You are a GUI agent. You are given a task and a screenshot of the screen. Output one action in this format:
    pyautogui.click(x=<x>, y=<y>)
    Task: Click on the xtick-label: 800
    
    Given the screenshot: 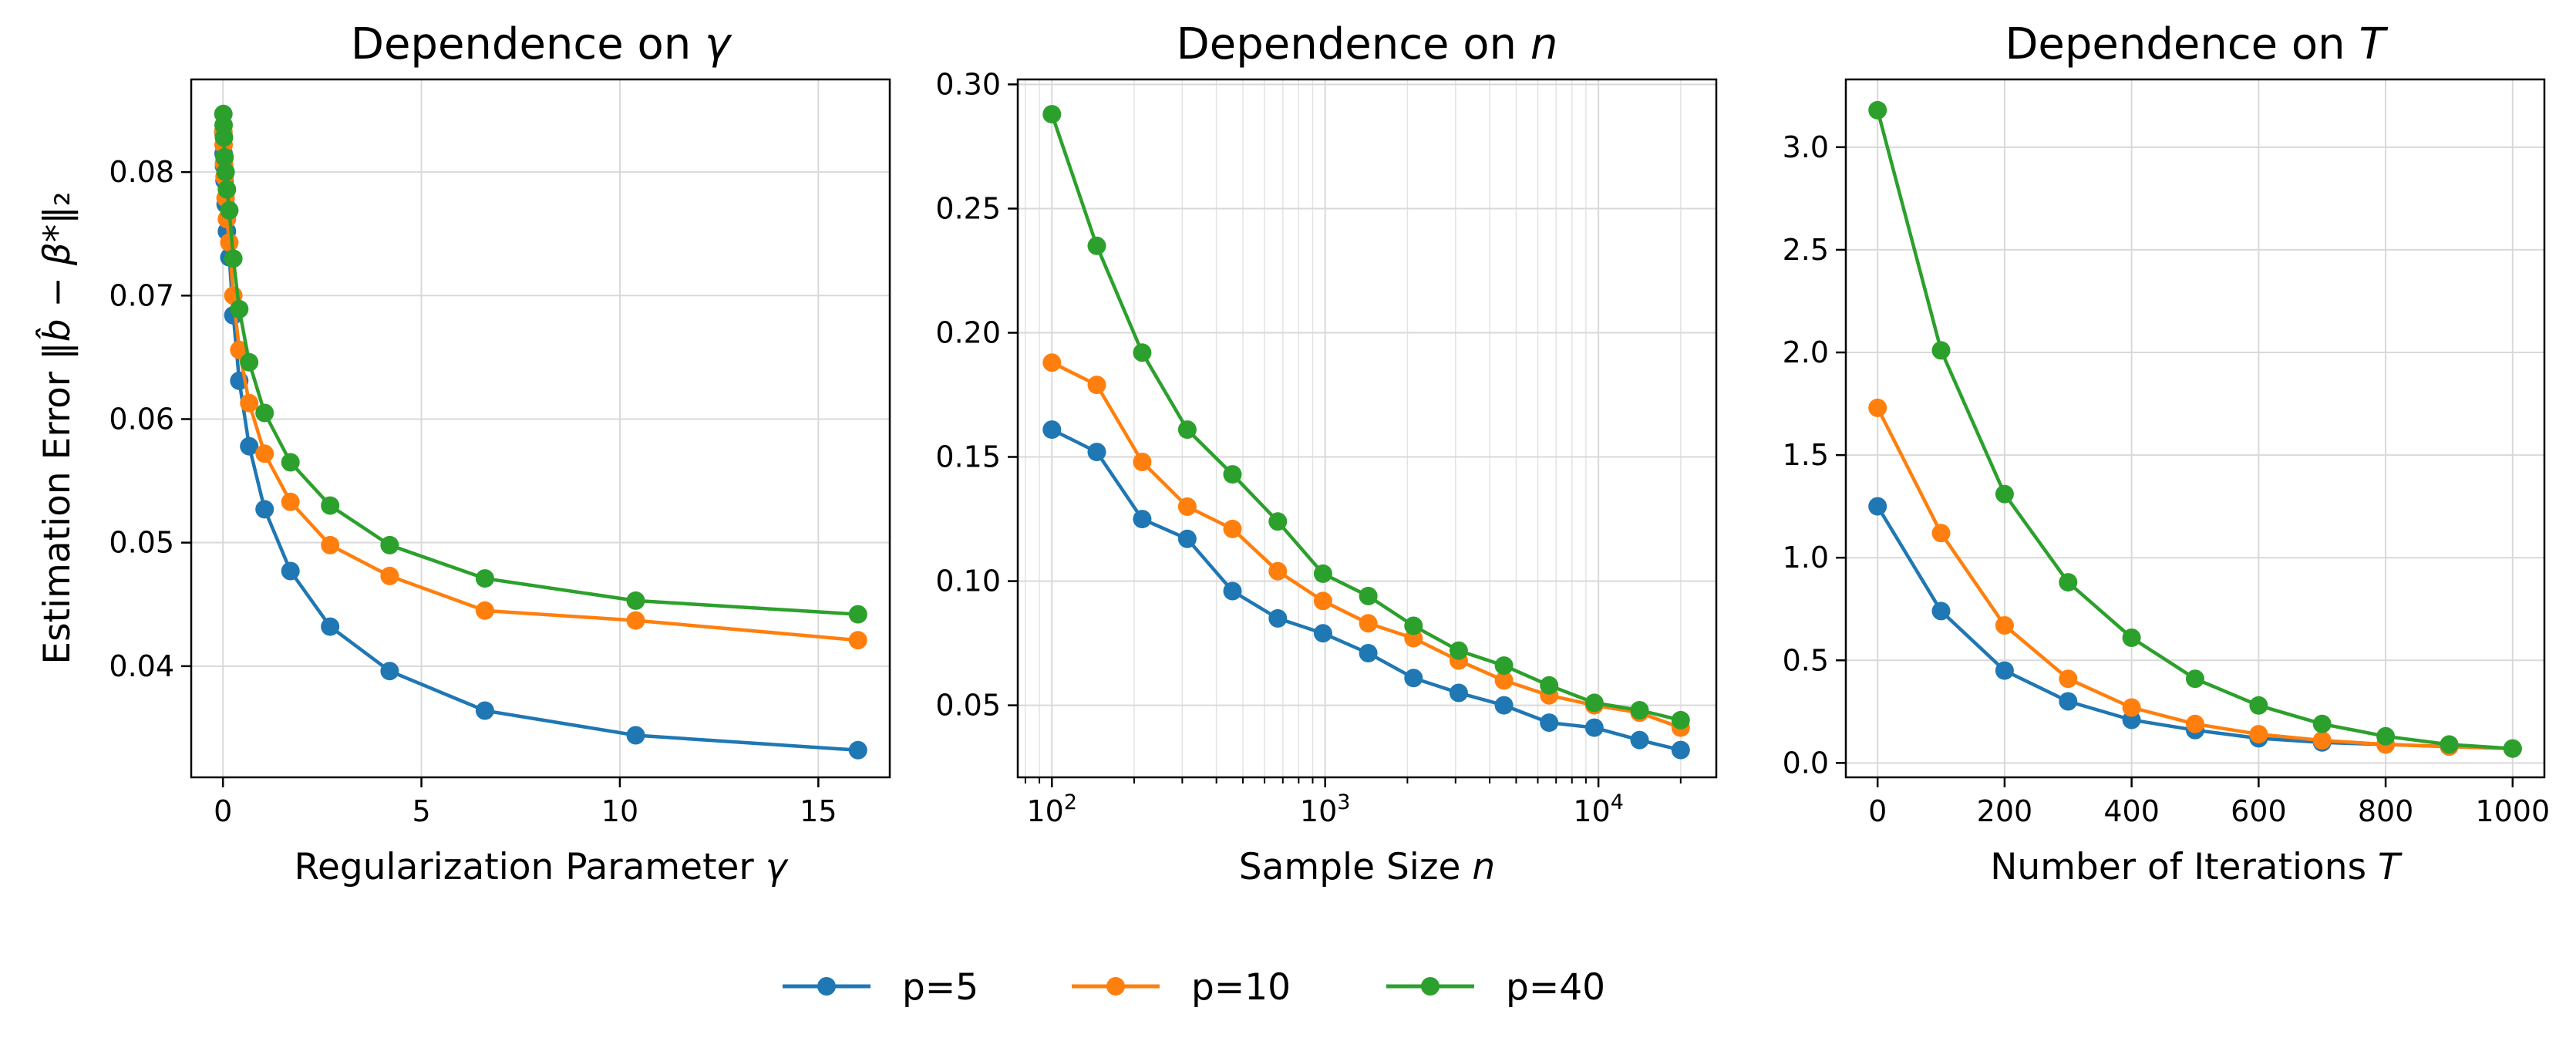 What is the action you would take?
    pyautogui.click(x=2386, y=811)
    